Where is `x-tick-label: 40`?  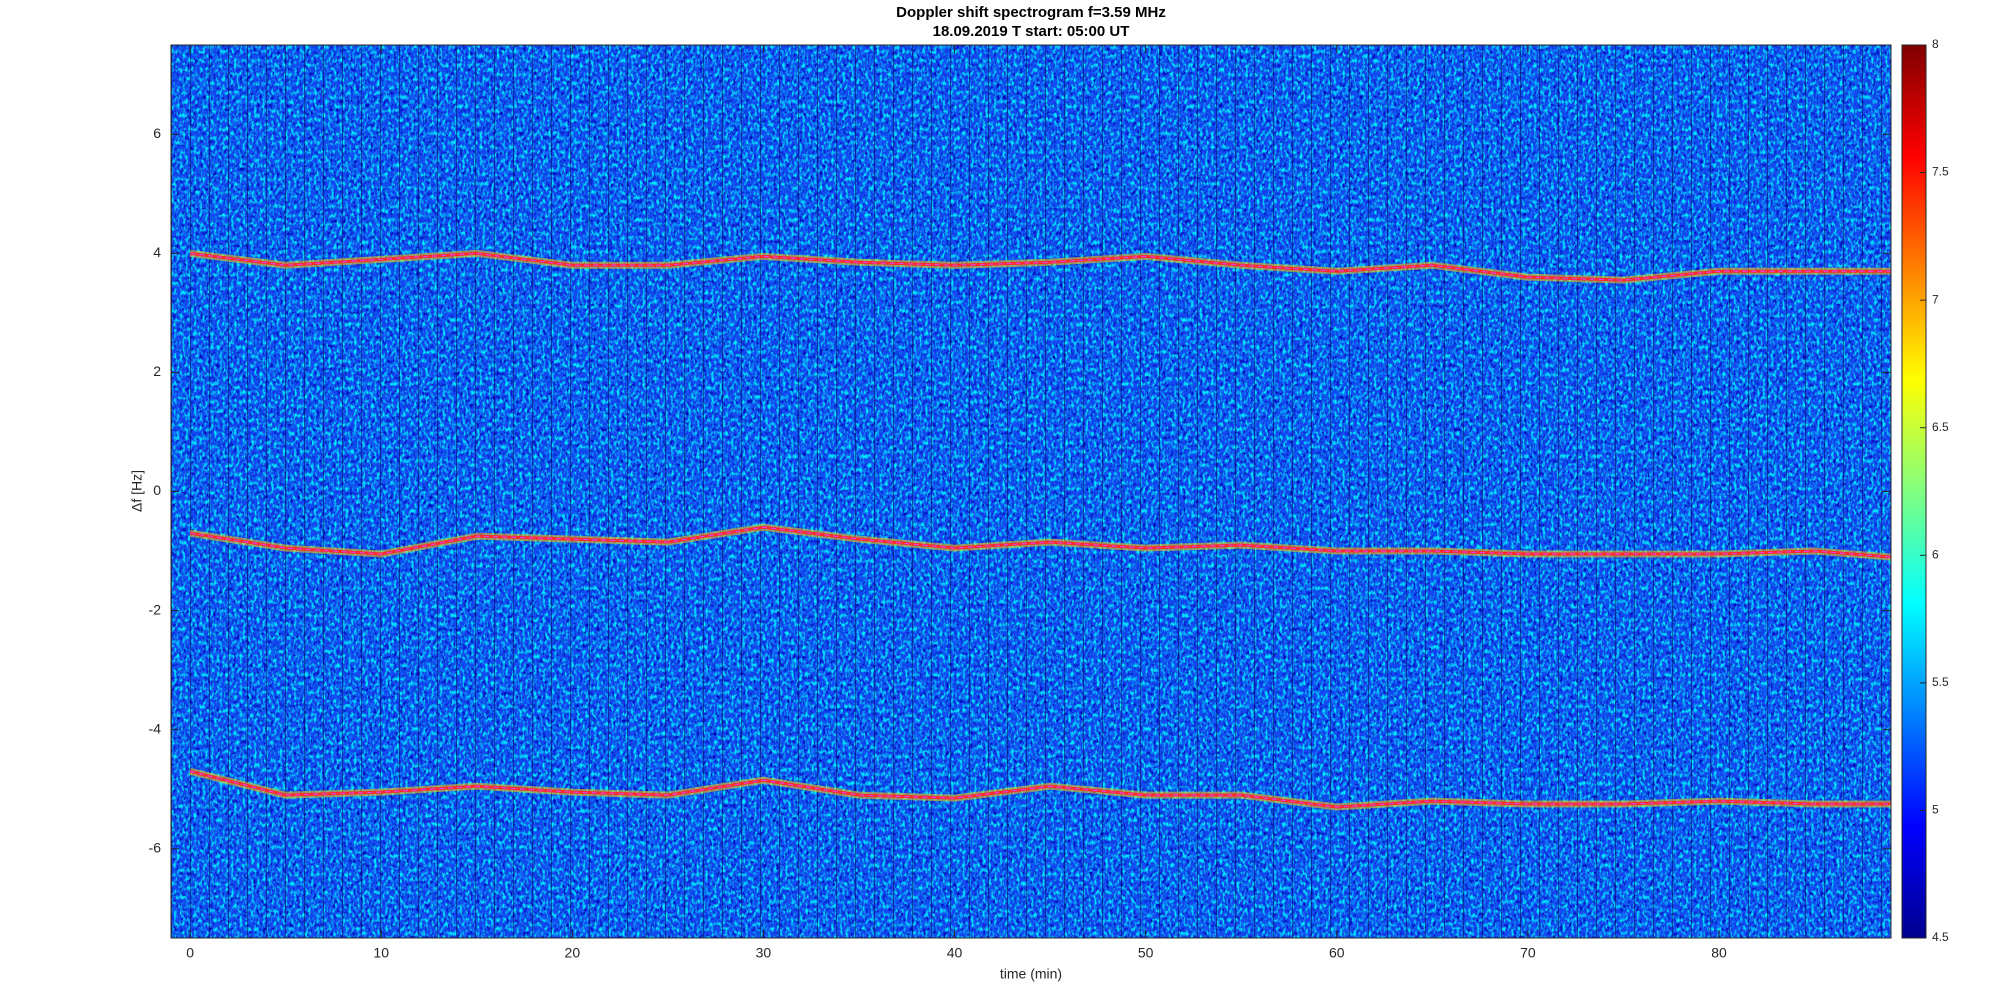
x-tick-label: 40 is located at coordinates (955, 953).